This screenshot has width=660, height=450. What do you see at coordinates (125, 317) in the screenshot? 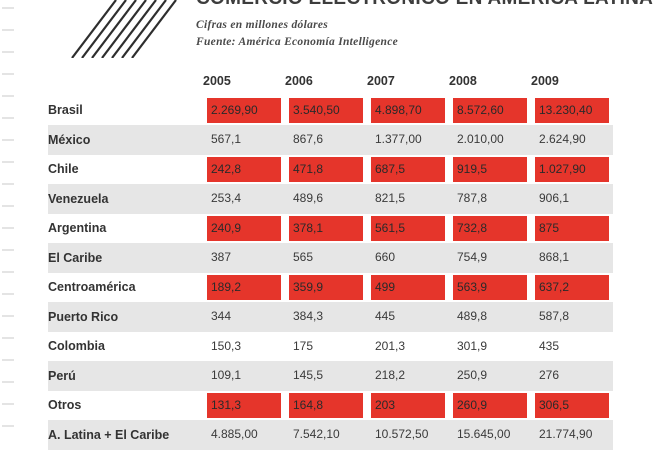
I see `row-label: Puerto Rico` at bounding box center [125, 317].